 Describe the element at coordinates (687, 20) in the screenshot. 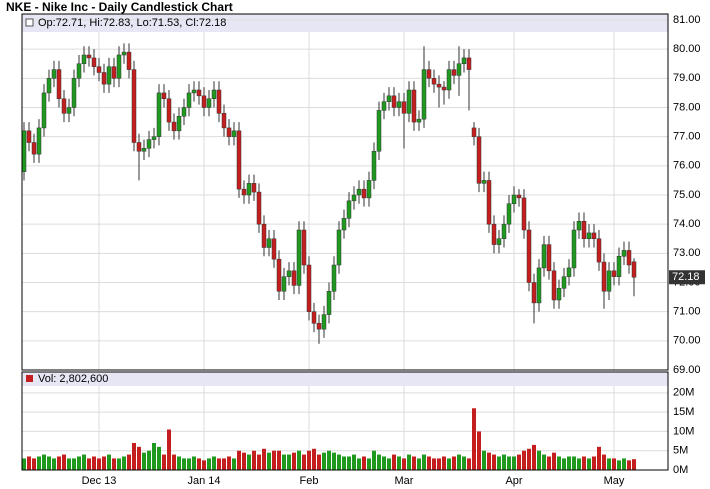

I see `y-tick-label: 81.00` at that location.